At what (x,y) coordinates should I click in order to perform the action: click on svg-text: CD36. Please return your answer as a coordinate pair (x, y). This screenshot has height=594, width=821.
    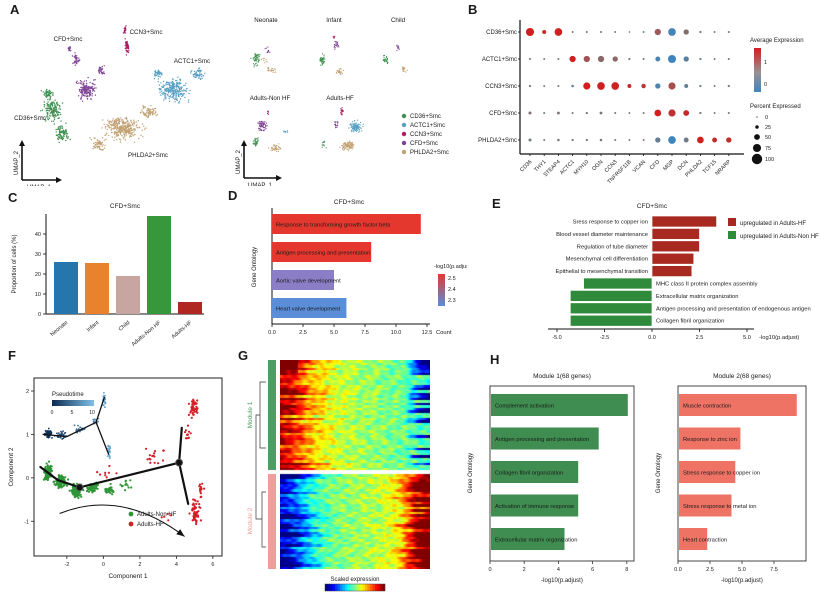
    Looking at the image, I should click on (526, 166).